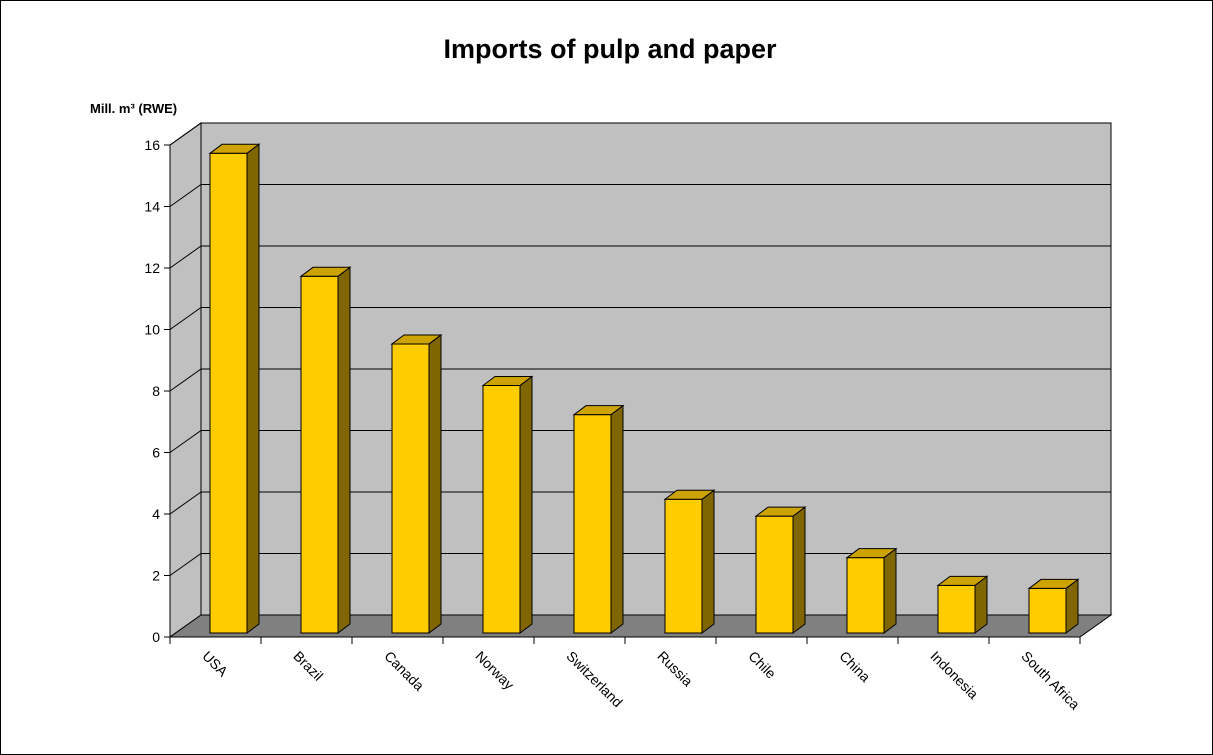  Describe the element at coordinates (762, 665) in the screenshot. I see `x-tick-label: Chile` at that location.